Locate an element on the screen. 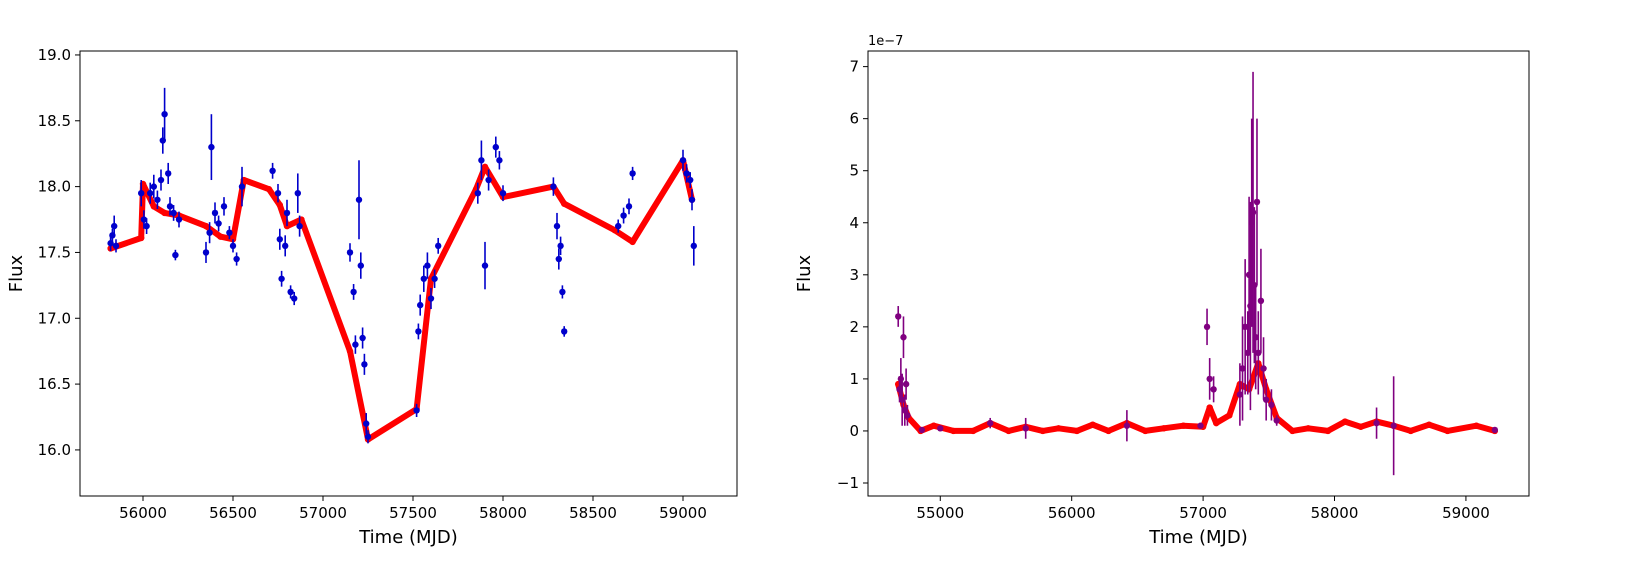  x-axis-ticks-left: 56000 56500 57000 57500 58000 58500 59000 is located at coordinates (413, 509).